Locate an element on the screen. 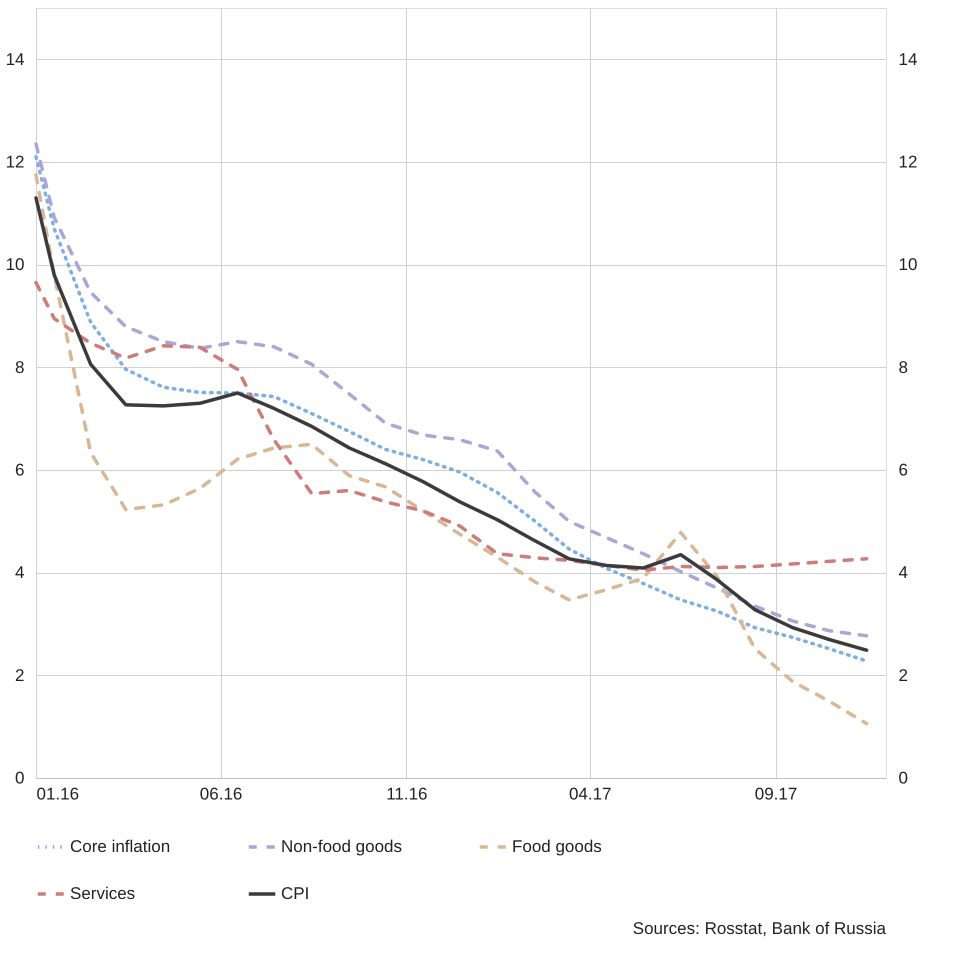 The width and height of the screenshot is (965, 958). x-tick-label: 04.17 is located at coordinates (590, 794).